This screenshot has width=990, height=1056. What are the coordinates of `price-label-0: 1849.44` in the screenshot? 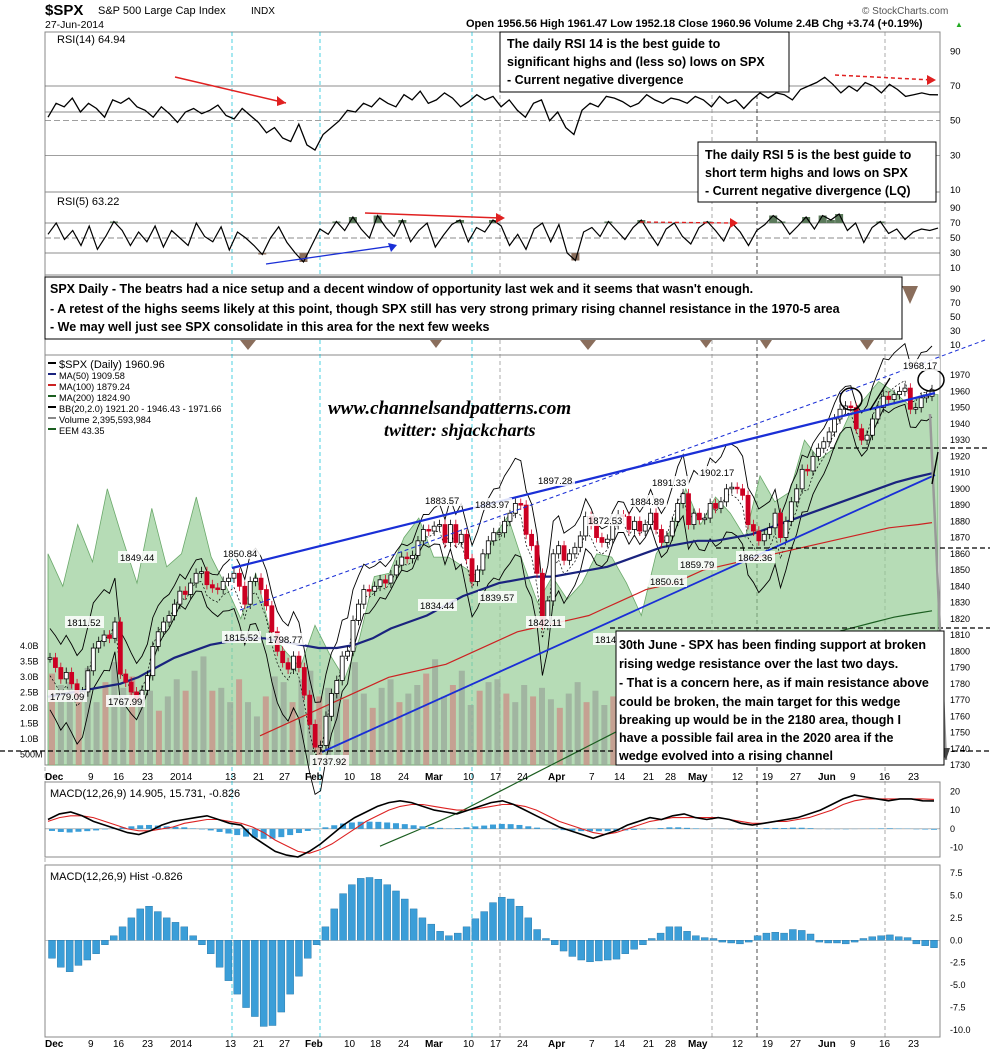 It's located at (137, 558).